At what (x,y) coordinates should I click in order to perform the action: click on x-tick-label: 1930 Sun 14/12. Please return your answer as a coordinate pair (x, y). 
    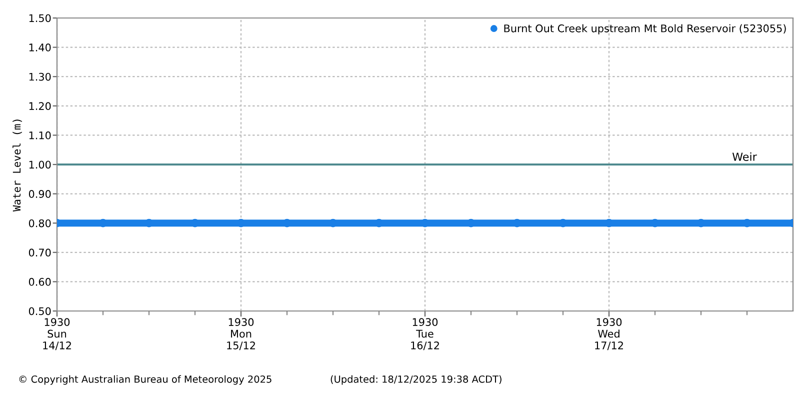
    Looking at the image, I should click on (57, 334).